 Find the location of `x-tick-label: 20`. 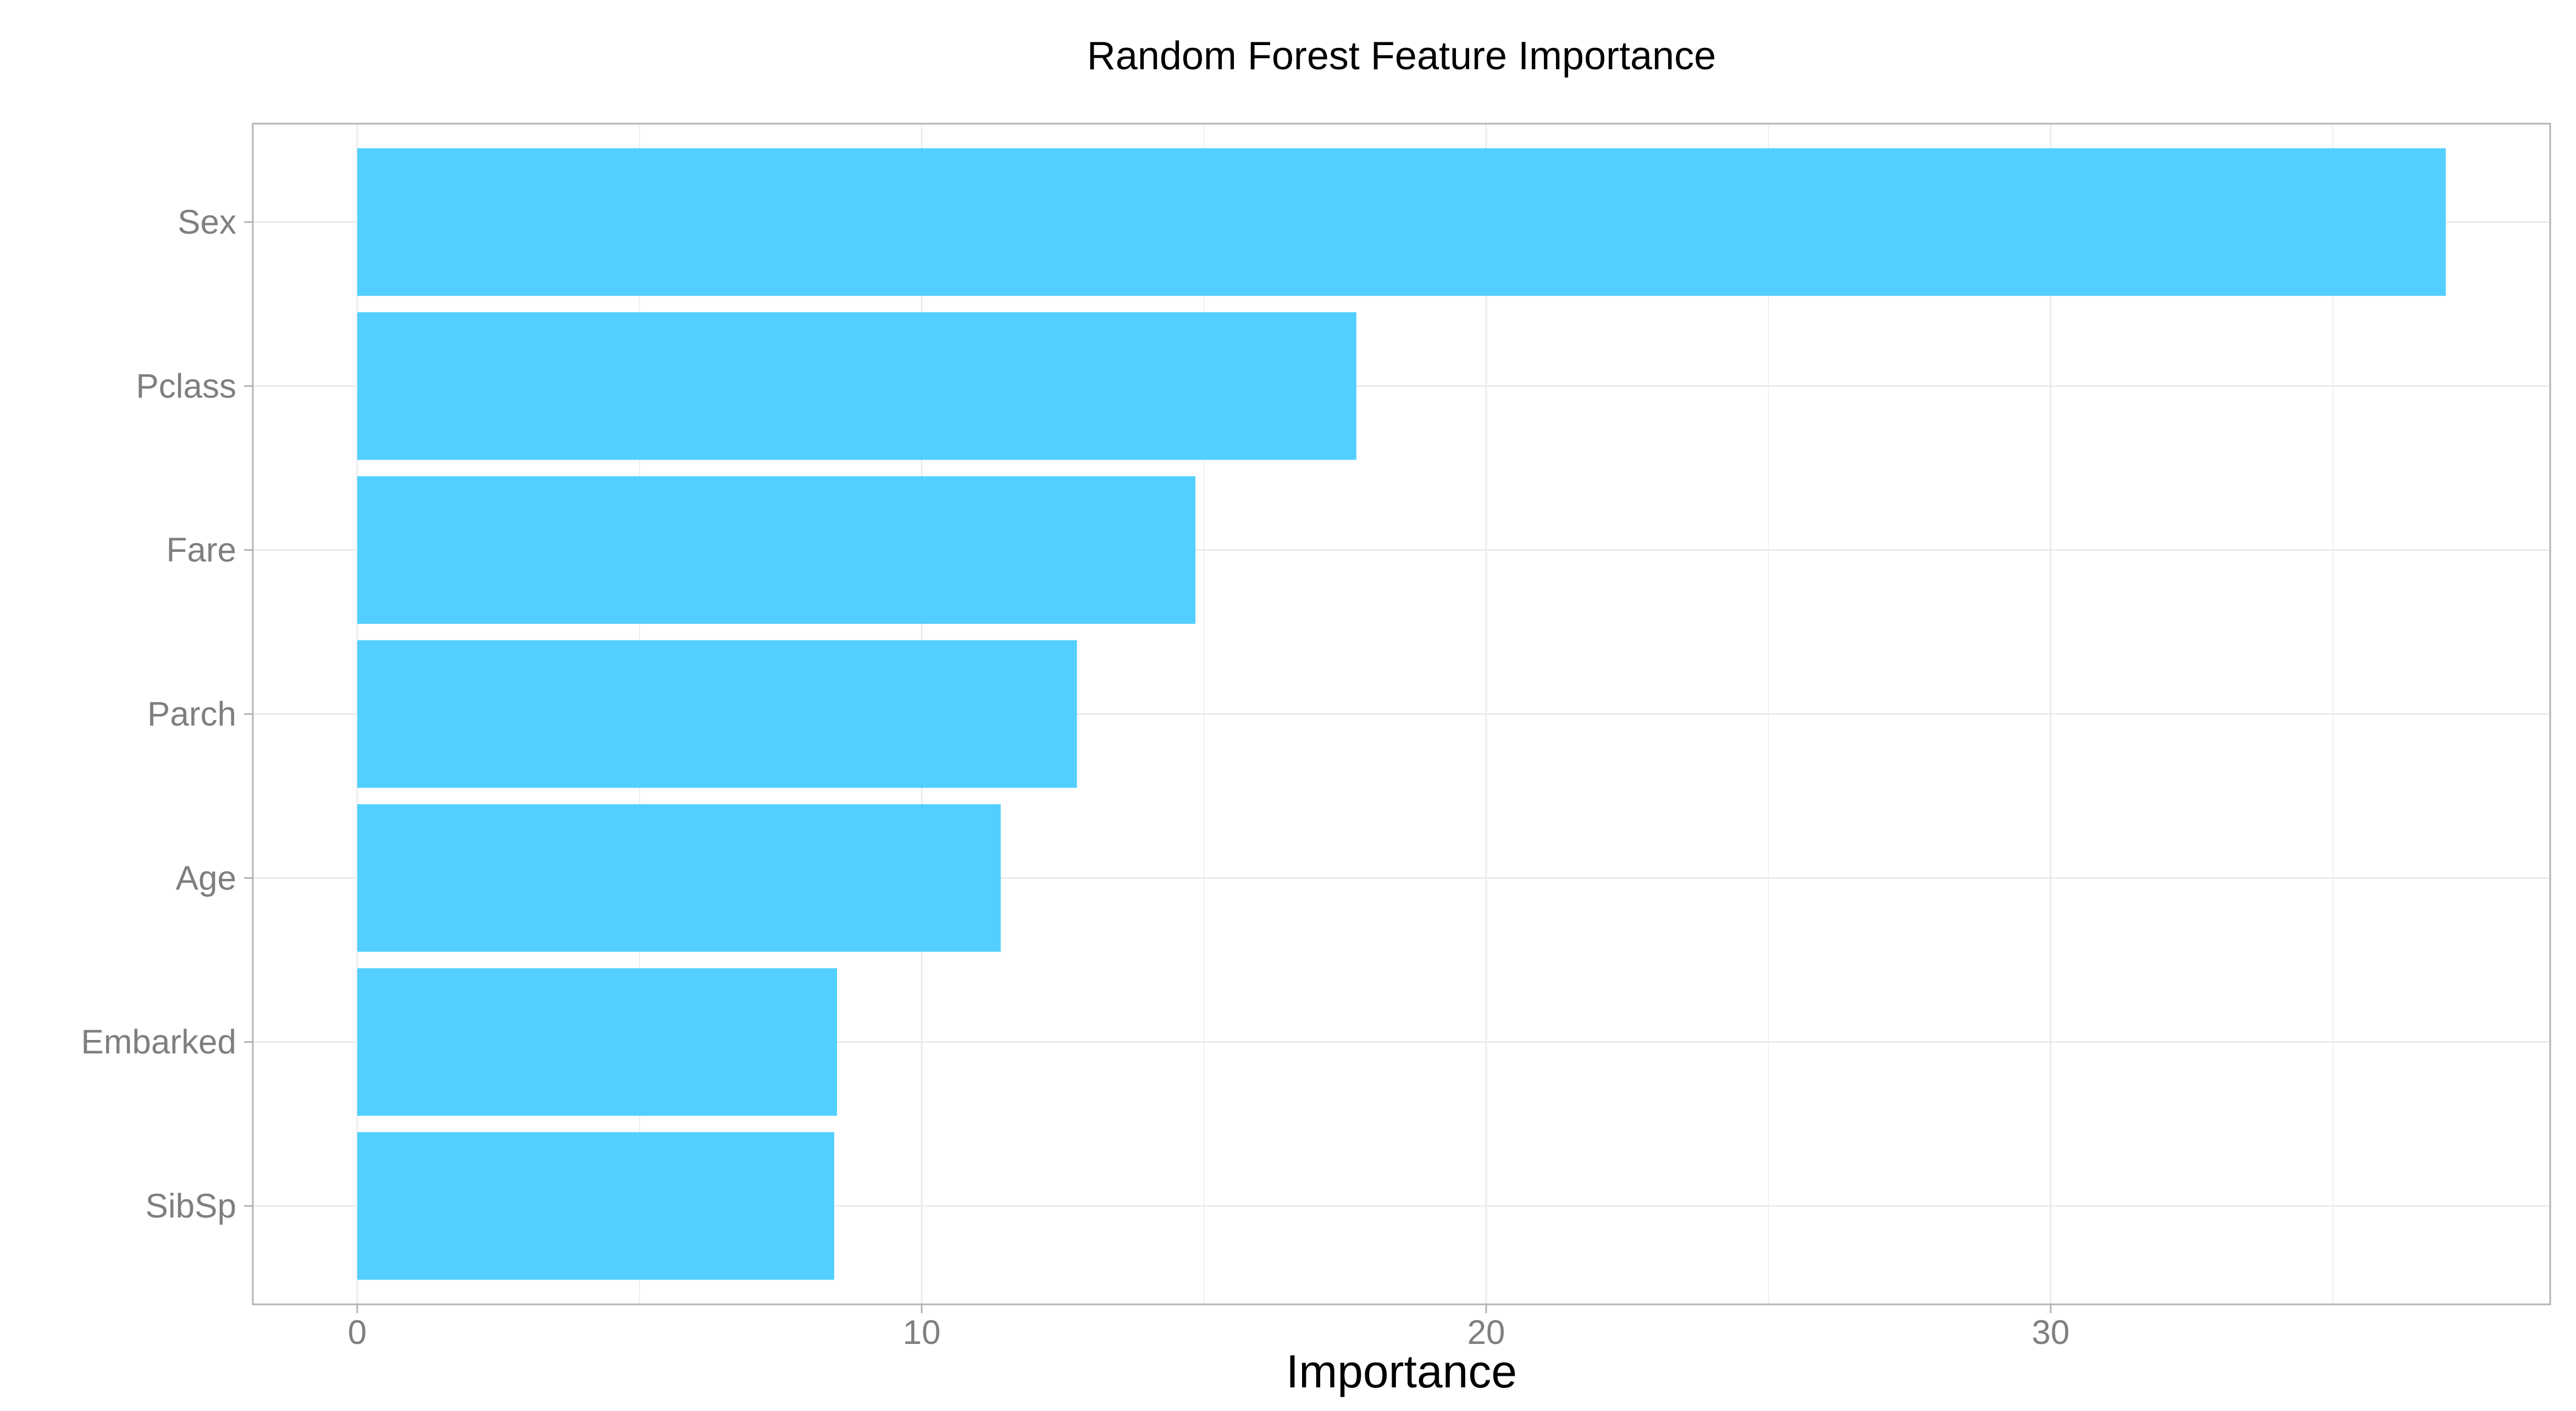

x-tick-label: 20 is located at coordinates (1486, 1333).